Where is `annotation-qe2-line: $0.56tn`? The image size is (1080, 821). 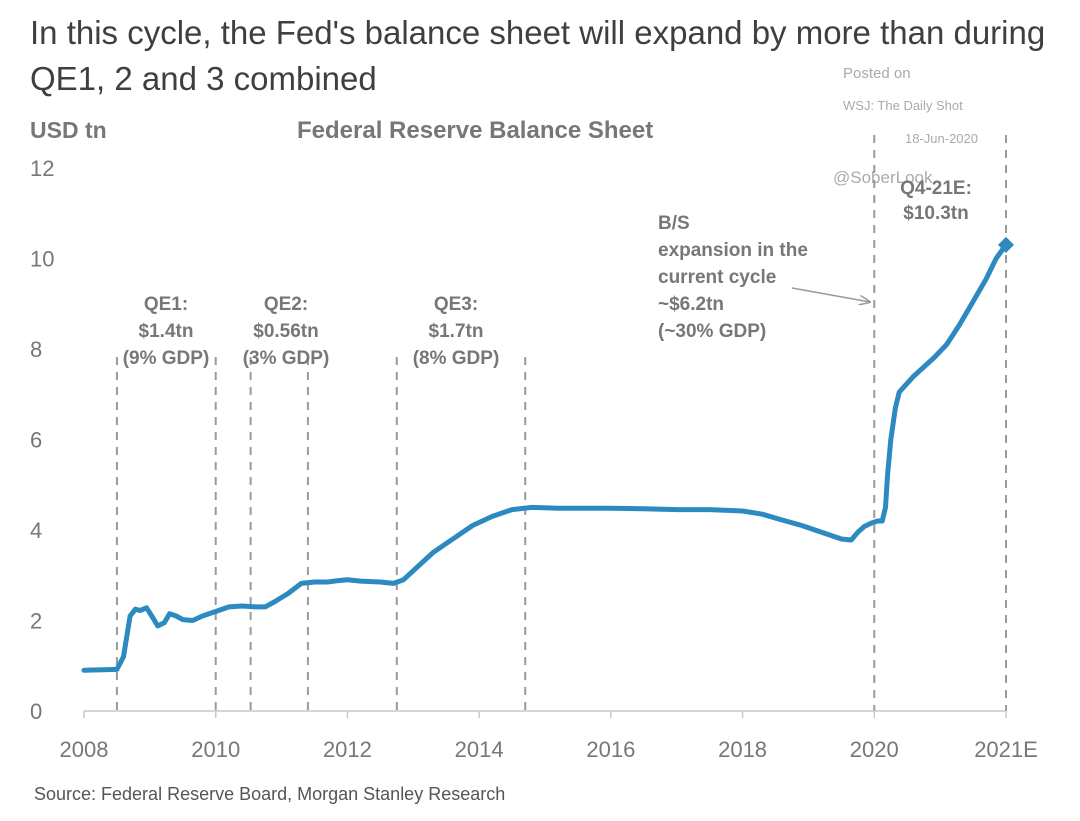 annotation-qe2-line: $0.56tn is located at coordinates (285, 331).